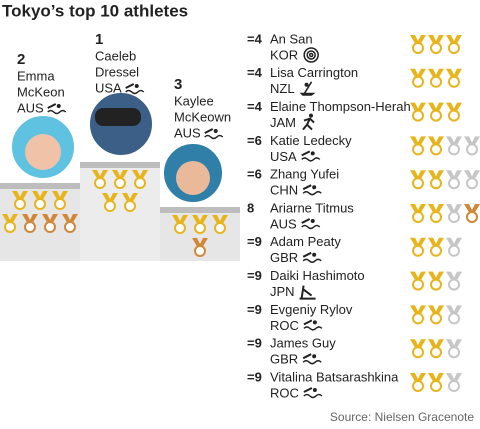 This screenshot has width=480, height=429. I want to click on athlete-name: Evgeniy Rylov, so click(311, 309).